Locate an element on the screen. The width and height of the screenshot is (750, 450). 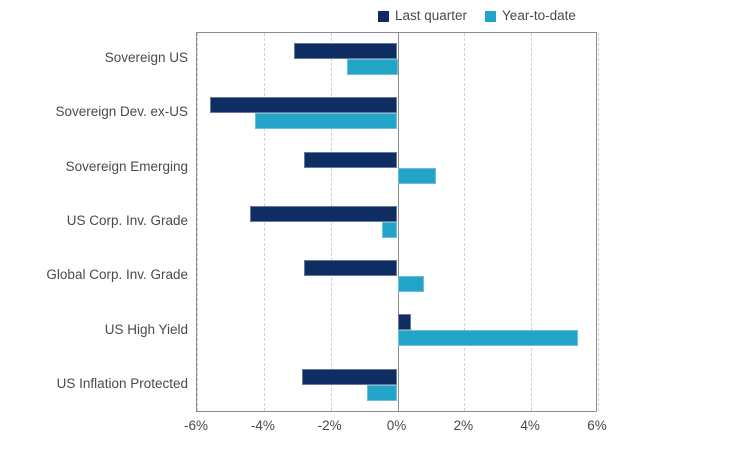
category-label: Sovereign Emerging is located at coordinates (126, 166).